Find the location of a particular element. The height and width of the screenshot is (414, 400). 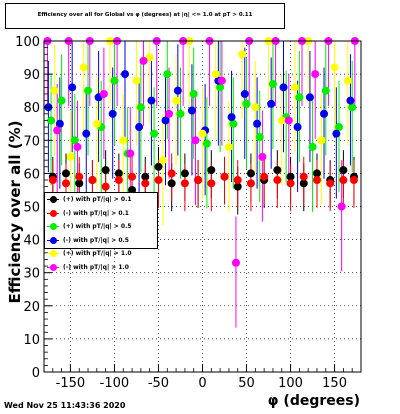

legend-item: (-) with pT/|q| > 1.0 is located at coordinates (101, 268).